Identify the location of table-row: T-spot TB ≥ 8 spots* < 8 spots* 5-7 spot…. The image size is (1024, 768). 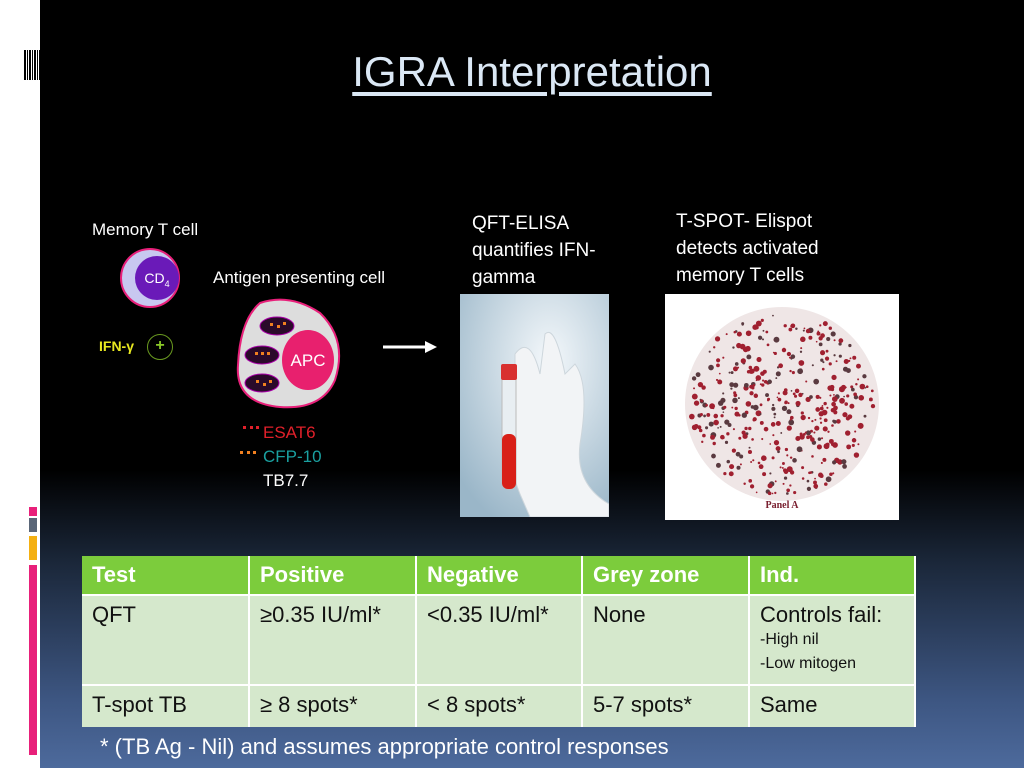
(499, 705).